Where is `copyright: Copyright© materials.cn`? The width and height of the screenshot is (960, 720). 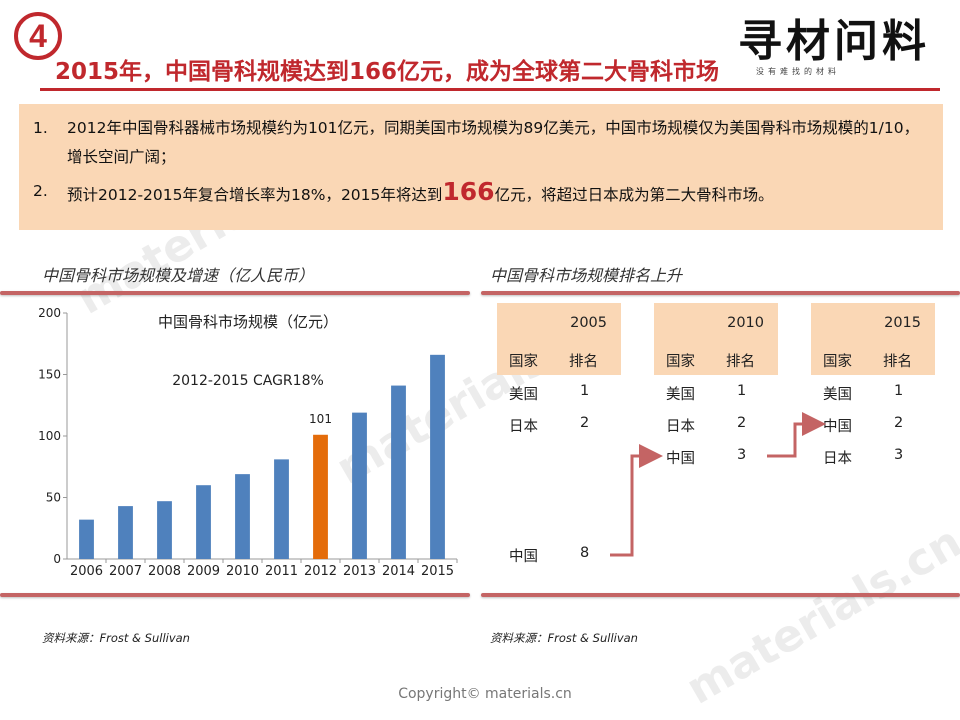 copyright: Copyright© materials.cn is located at coordinates (485, 694).